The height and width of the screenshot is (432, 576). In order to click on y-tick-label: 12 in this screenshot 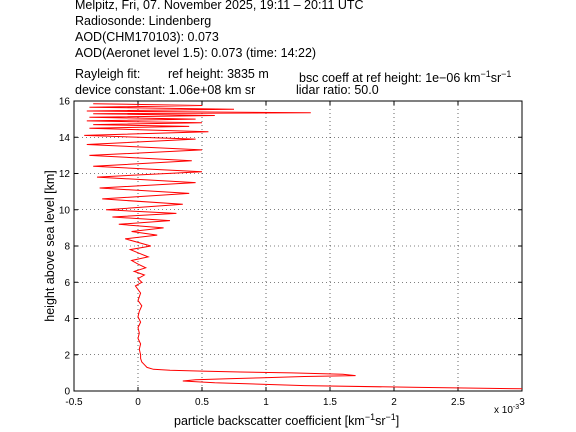, I will do `click(65, 174)`.